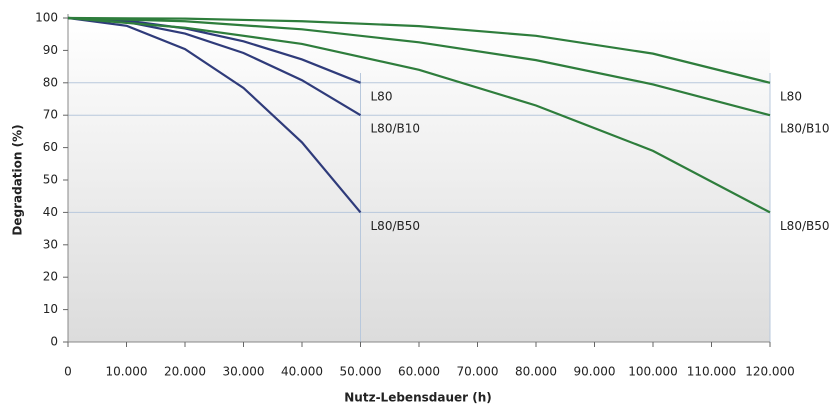 This screenshot has width=840, height=411. Describe the element at coordinates (536, 372) in the screenshot. I see `x-tick-label: 80.000` at that location.